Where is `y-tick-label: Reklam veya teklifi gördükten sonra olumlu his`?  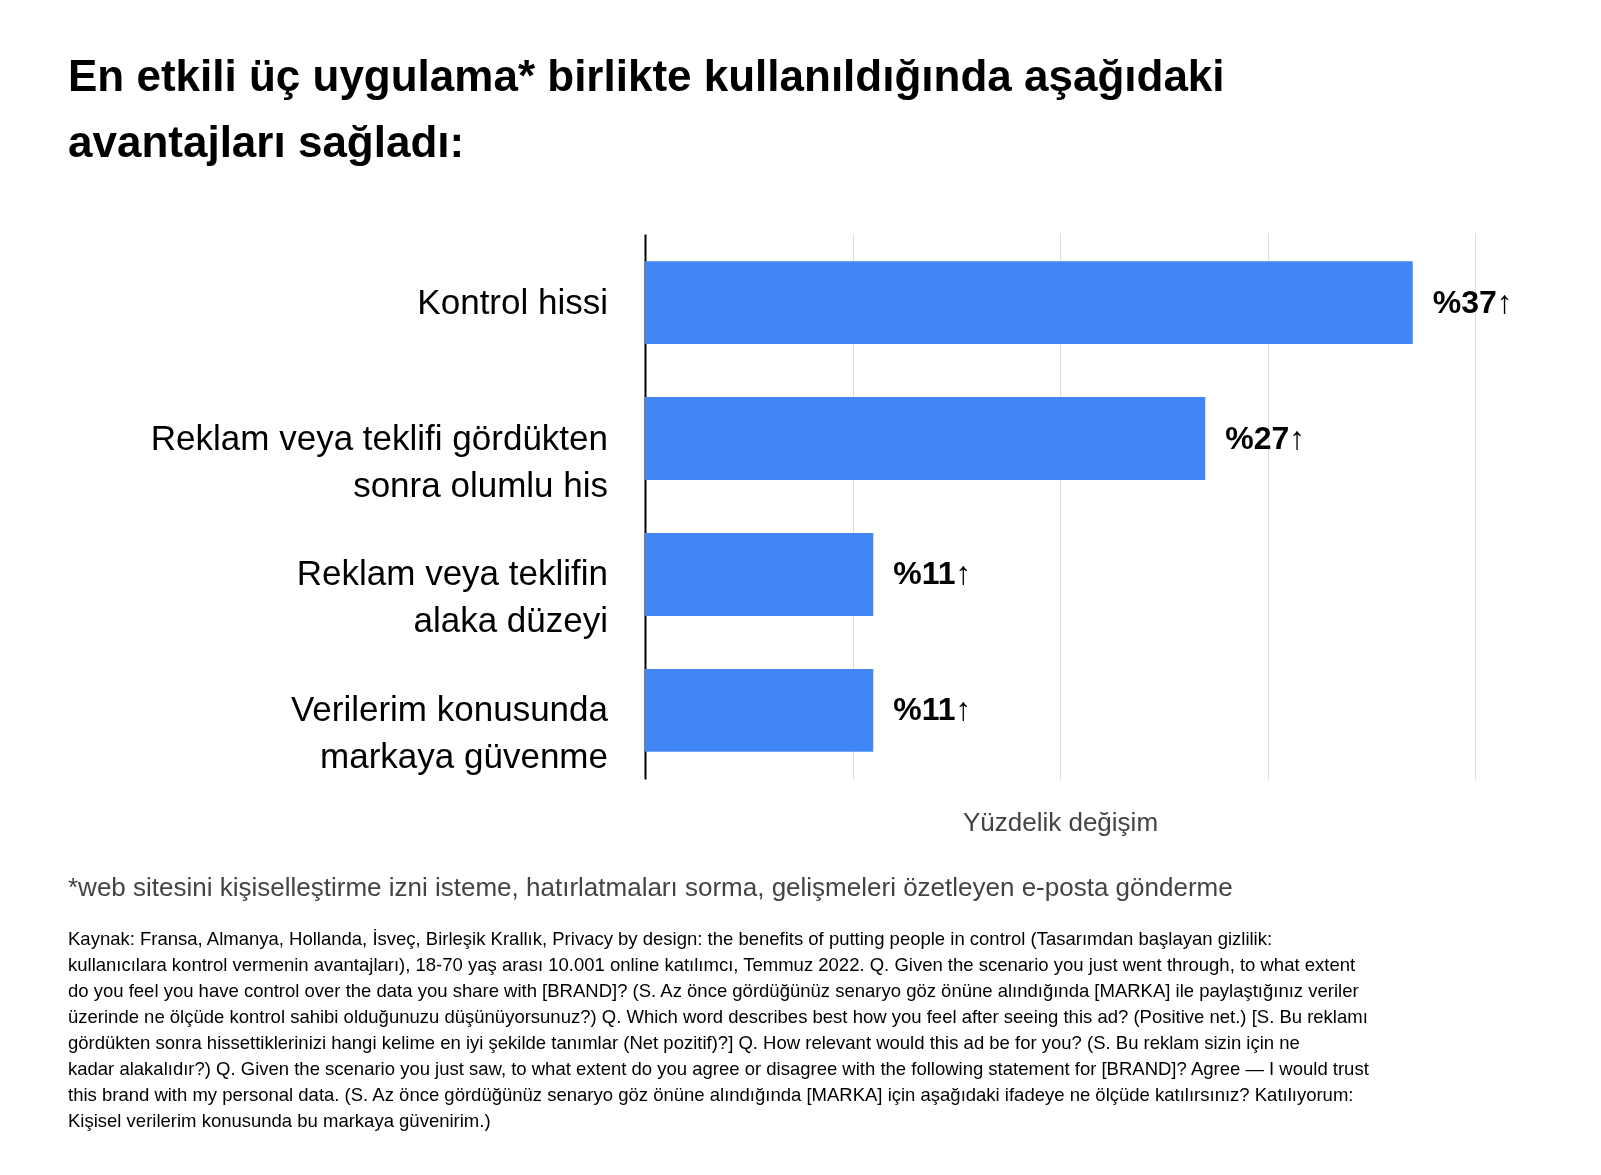
y-tick-label: Reklam veya teklifi gördükten sonra olumlu his is located at coordinates (379, 460).